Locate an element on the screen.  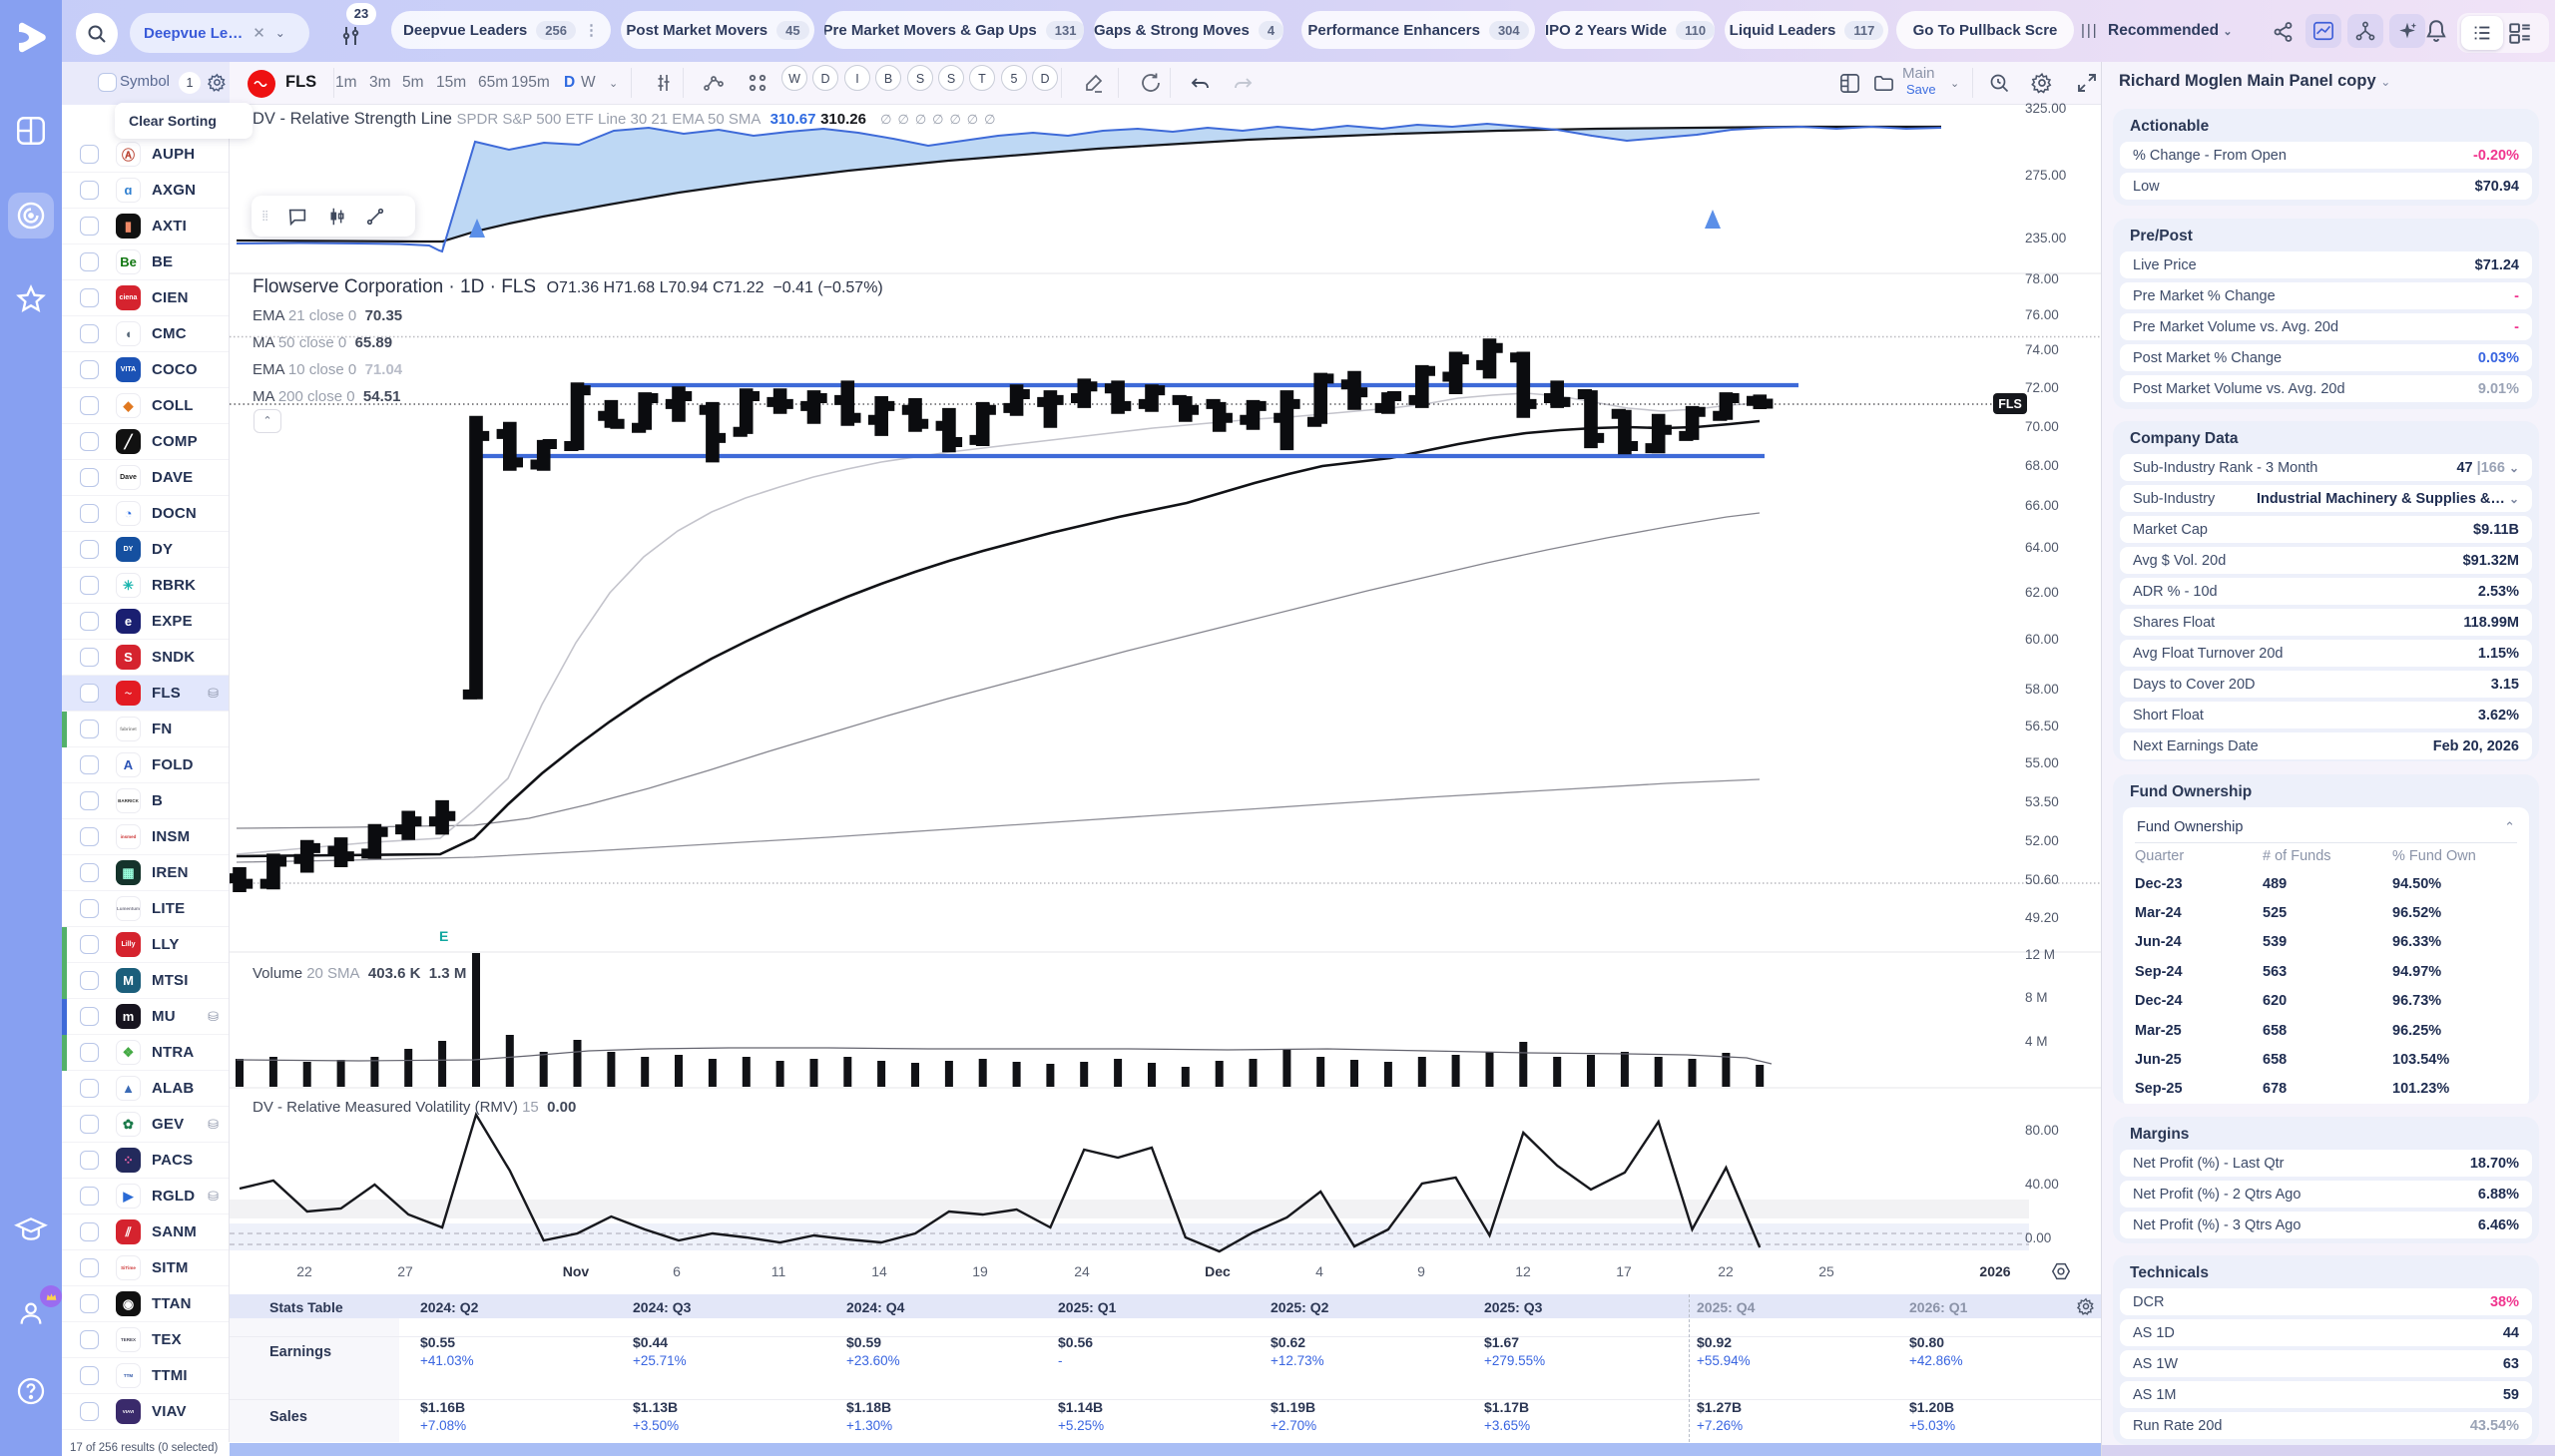
svg-text: E is located at coordinates (443, 936).